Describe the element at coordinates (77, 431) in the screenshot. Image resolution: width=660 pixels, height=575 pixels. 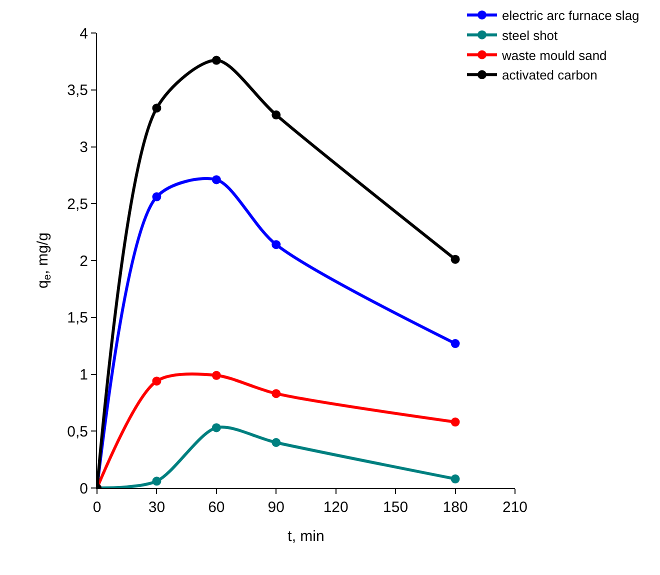
I see `y-tick-label: 0,5` at that location.